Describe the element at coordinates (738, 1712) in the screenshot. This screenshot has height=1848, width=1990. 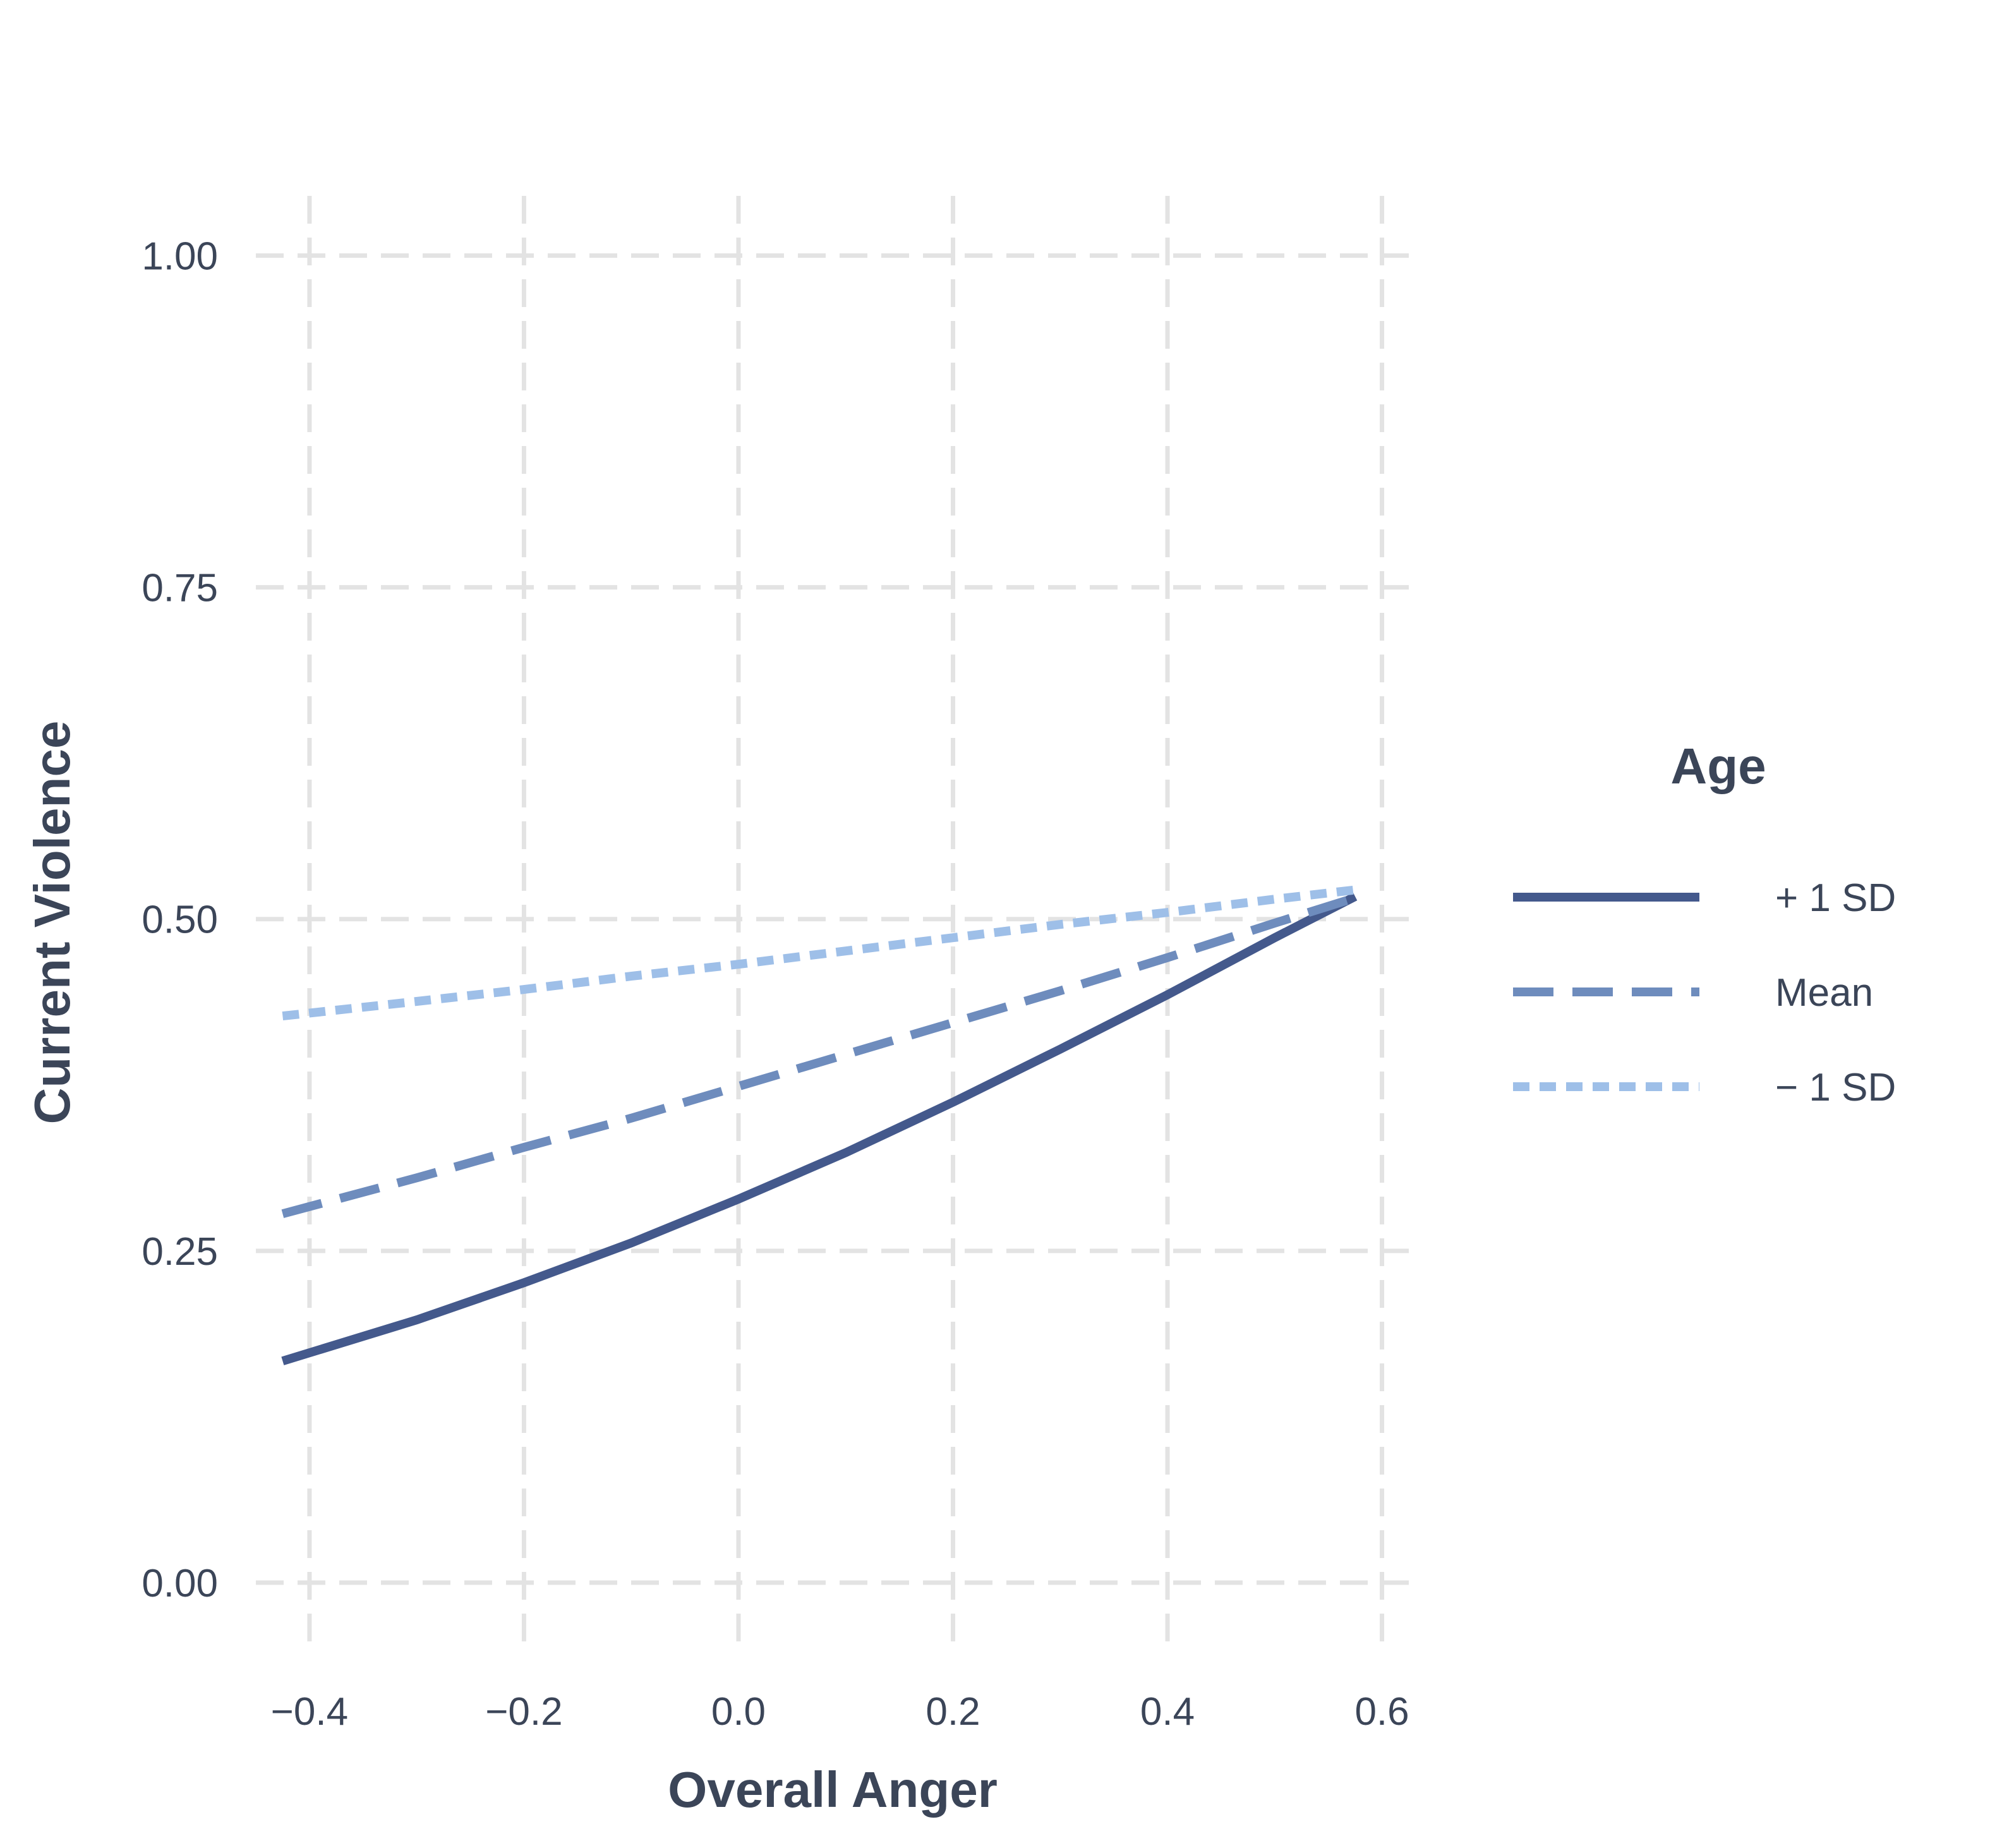
I see `x-tick-label: 0.0` at that location.